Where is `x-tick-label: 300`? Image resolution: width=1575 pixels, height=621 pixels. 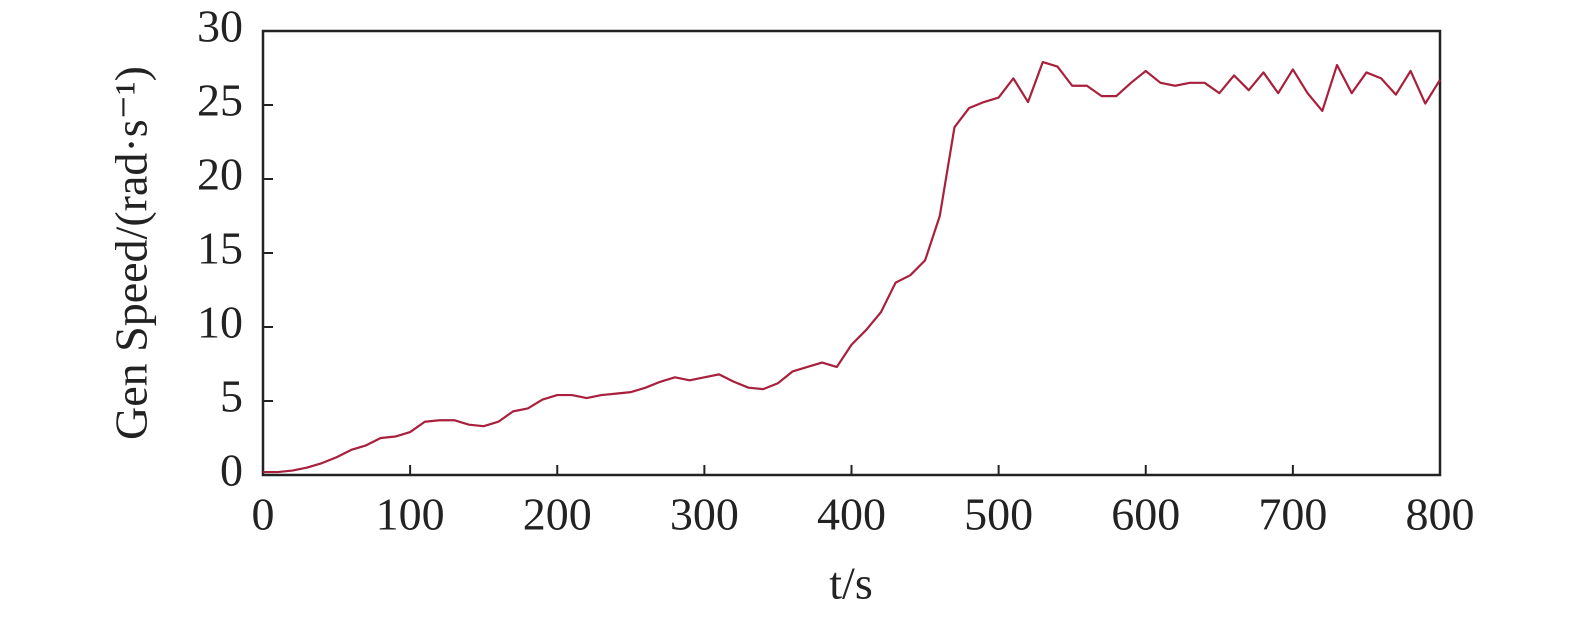 x-tick-label: 300 is located at coordinates (704, 514).